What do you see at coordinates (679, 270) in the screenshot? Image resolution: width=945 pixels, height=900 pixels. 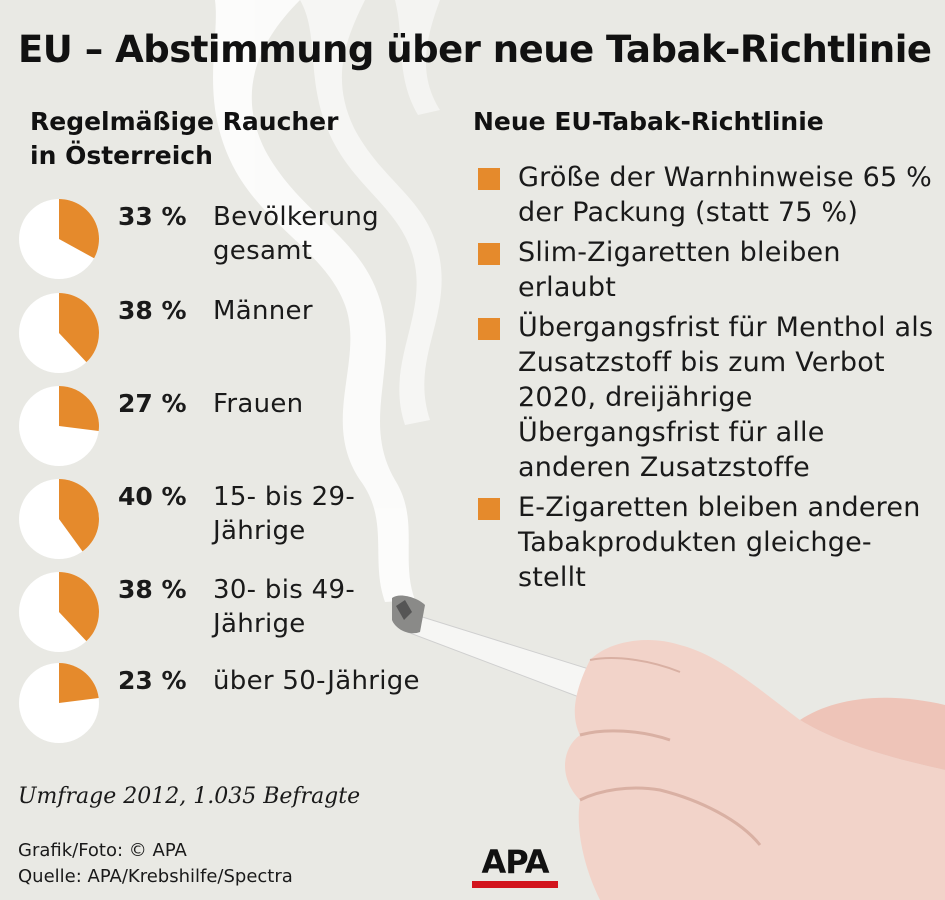 I see `bullet-text: Slim-Zigaretten bleiben erlaubt` at bounding box center [679, 270].